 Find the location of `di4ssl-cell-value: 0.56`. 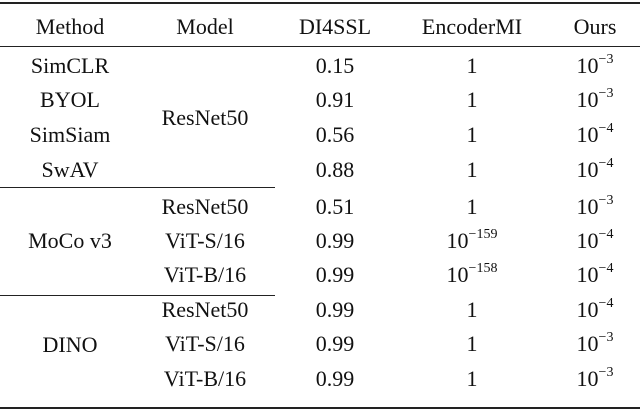

di4ssl-cell-value: 0.56 is located at coordinates (335, 134).